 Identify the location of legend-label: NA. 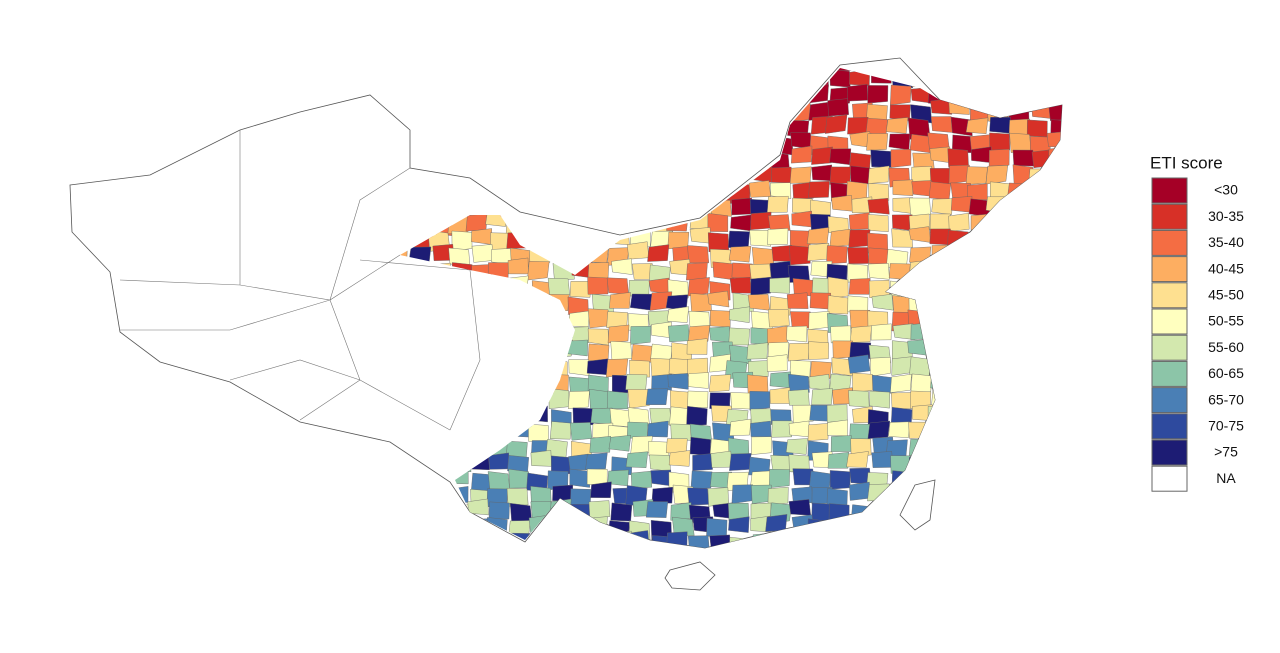
(1226, 478).